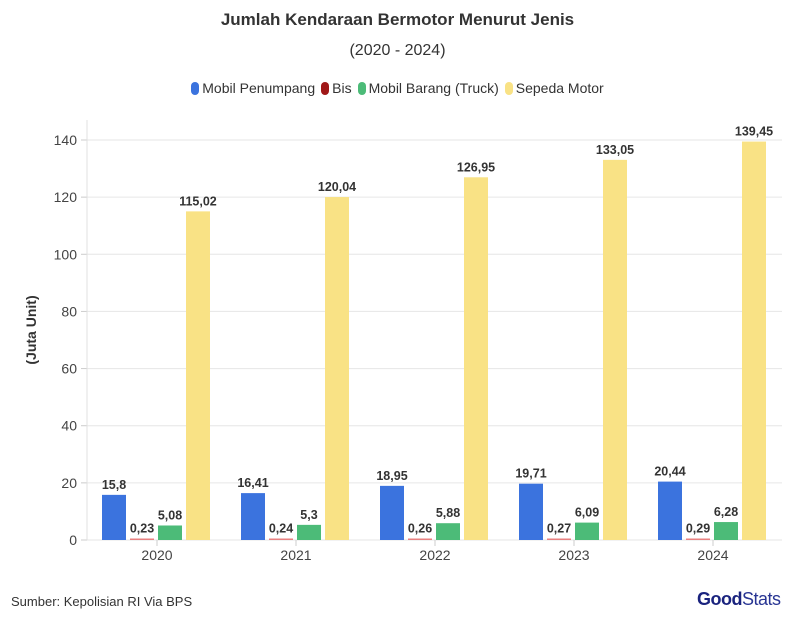 The height and width of the screenshot is (635, 795). What do you see at coordinates (559, 539) in the screenshot?
I see `bar-bis-2023` at bounding box center [559, 539].